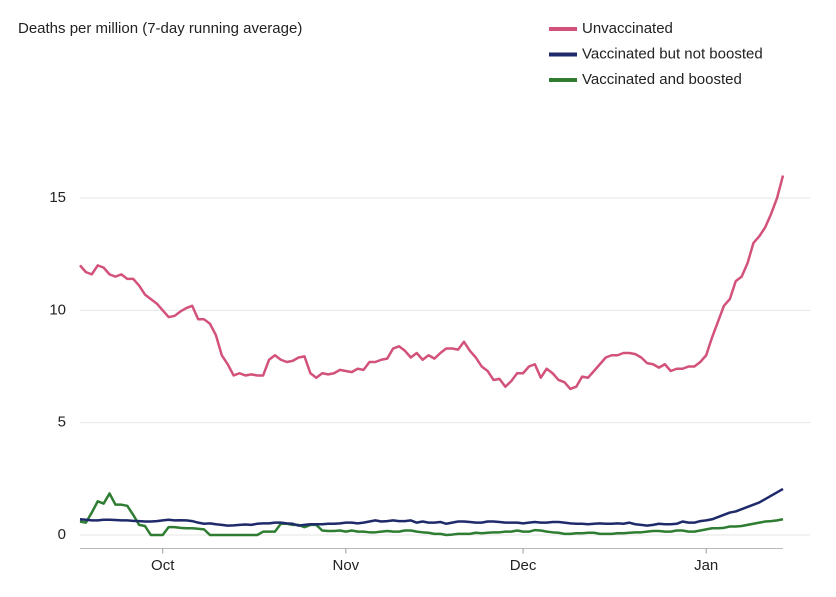  What do you see at coordinates (706, 565) in the screenshot?
I see `x-tick-label: Jan` at bounding box center [706, 565].